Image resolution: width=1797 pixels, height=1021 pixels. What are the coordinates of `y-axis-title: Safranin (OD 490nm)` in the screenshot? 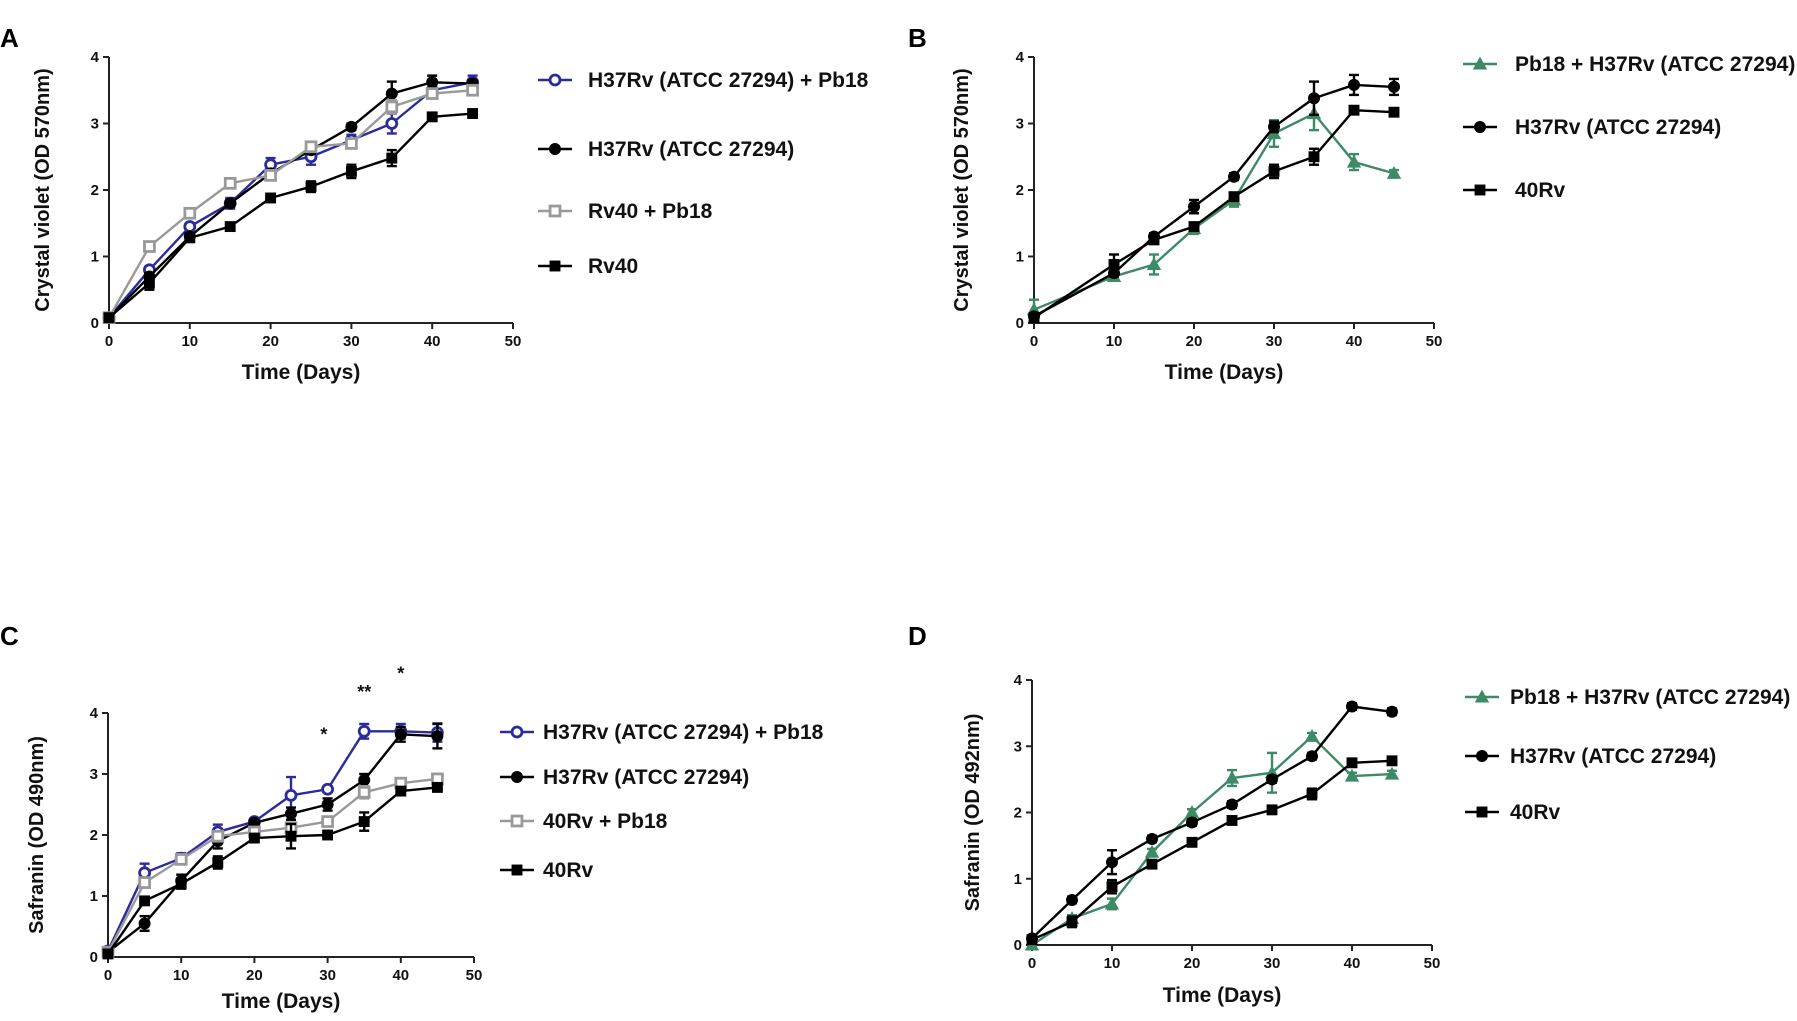 It's located at (37, 835).